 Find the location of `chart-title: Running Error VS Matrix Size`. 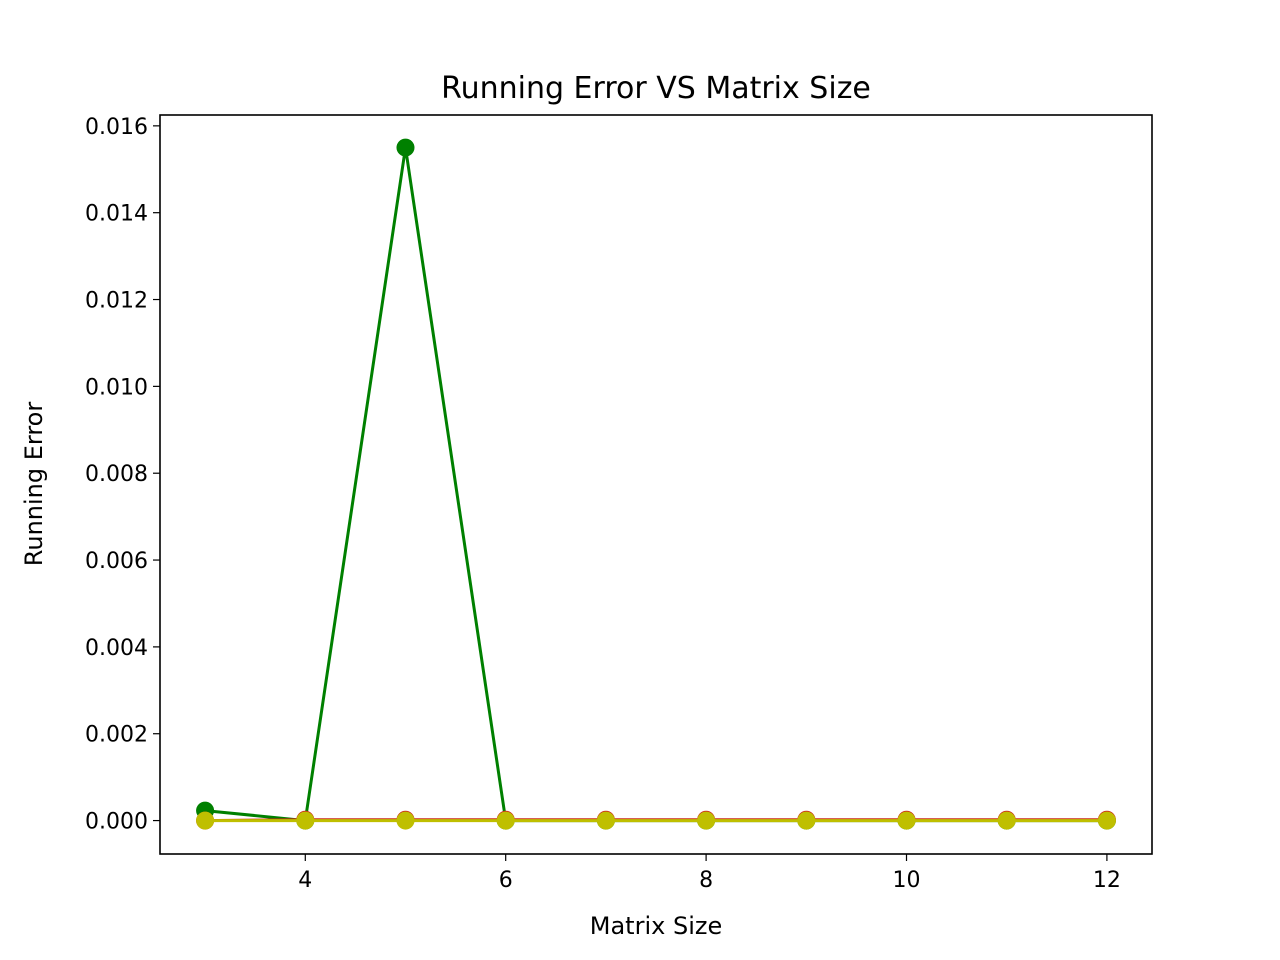

chart-title: Running Error VS Matrix Size is located at coordinates (656, 88).